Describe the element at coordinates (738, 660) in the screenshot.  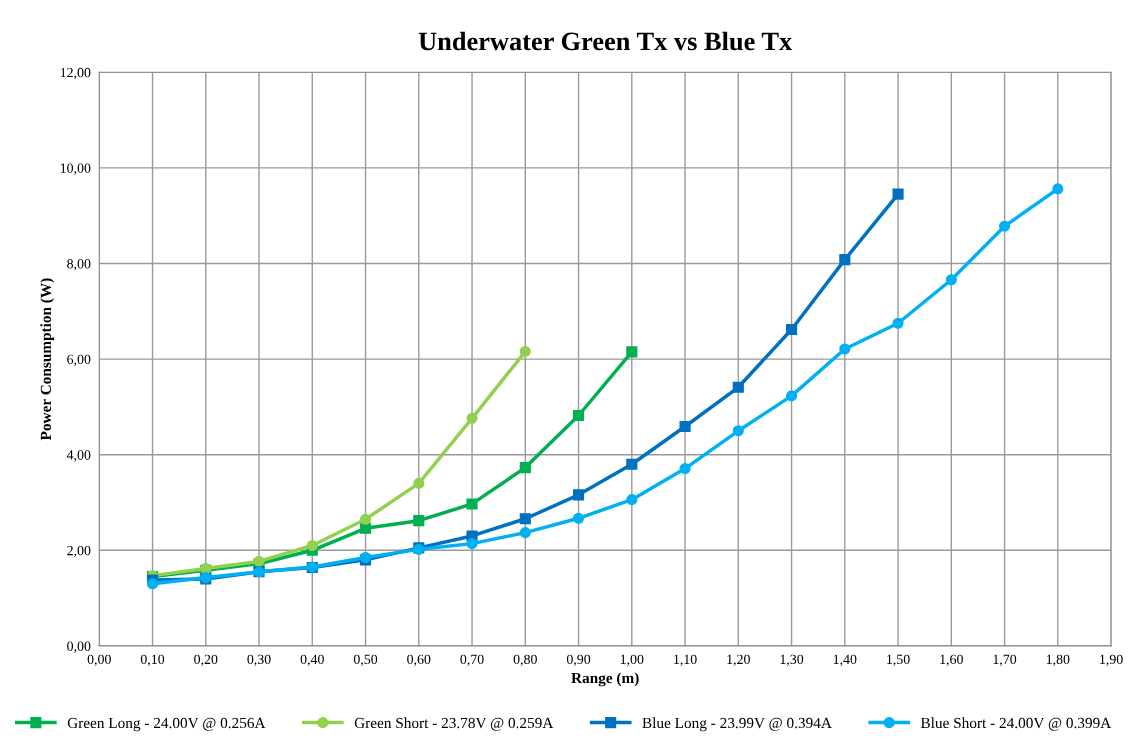
I see `x-tick-label: 1,20` at that location.